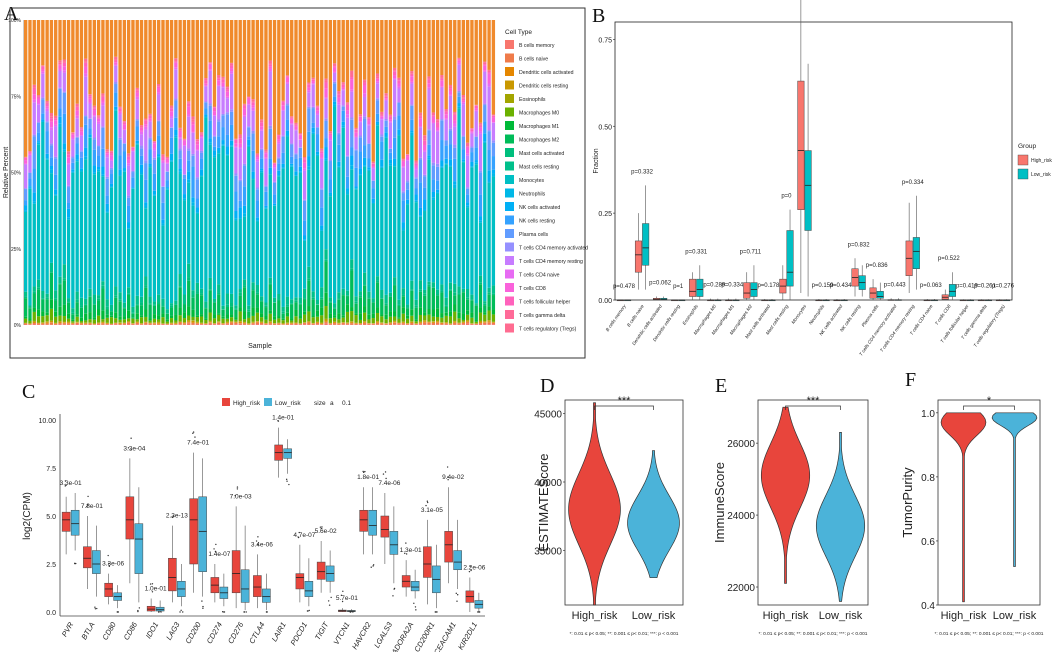  Describe the element at coordinates (363, 521) in the screenshot. I see `box-high-risk-havcr2` at that location.